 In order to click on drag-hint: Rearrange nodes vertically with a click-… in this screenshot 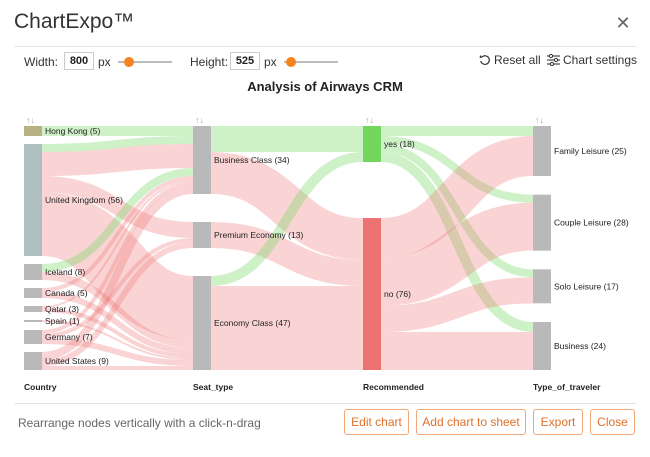, I will do `click(139, 423)`.